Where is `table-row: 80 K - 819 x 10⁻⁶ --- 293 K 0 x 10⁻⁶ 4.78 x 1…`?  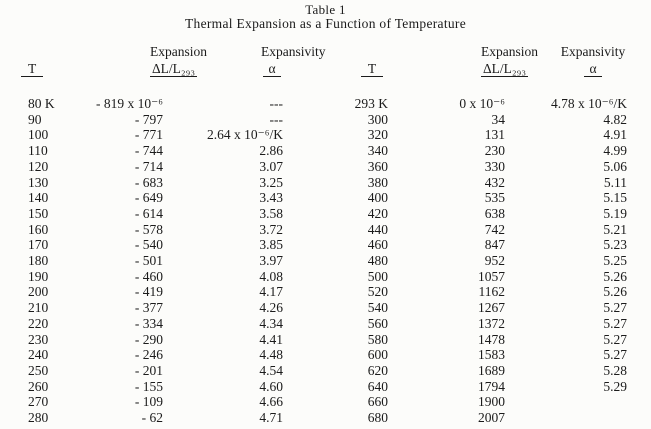
table-row: 80 K - 819 x 10⁻⁶ --- 293 K 0 x 10⁻⁶ 4.78 x 1… is located at coordinates (313, 104).